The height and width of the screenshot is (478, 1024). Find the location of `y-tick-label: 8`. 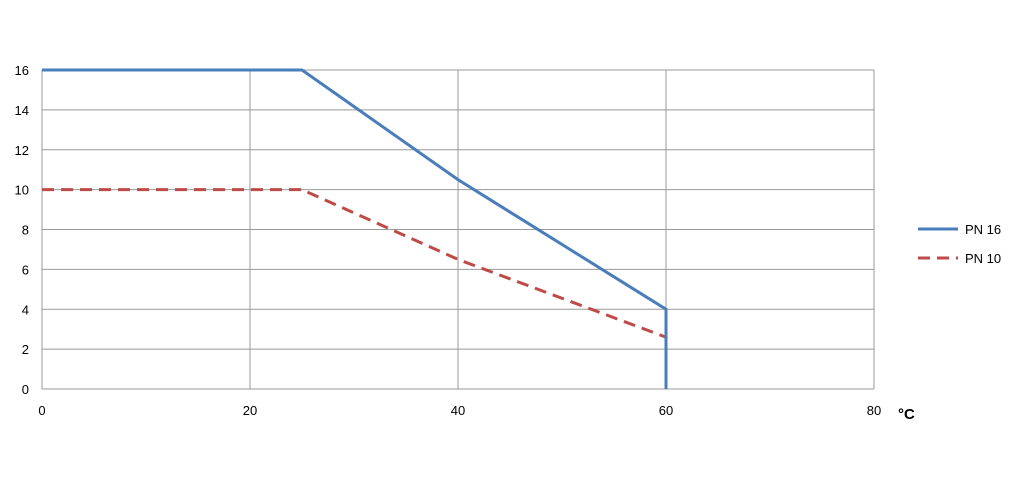

y-tick-label: 8 is located at coordinates (25, 230).